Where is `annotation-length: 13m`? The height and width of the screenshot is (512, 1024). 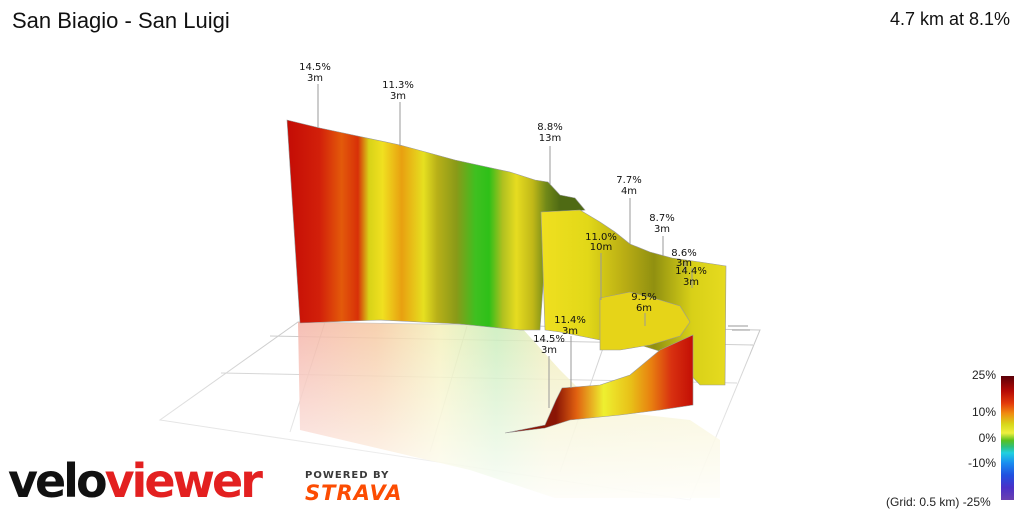 annotation-length: 13m is located at coordinates (550, 138).